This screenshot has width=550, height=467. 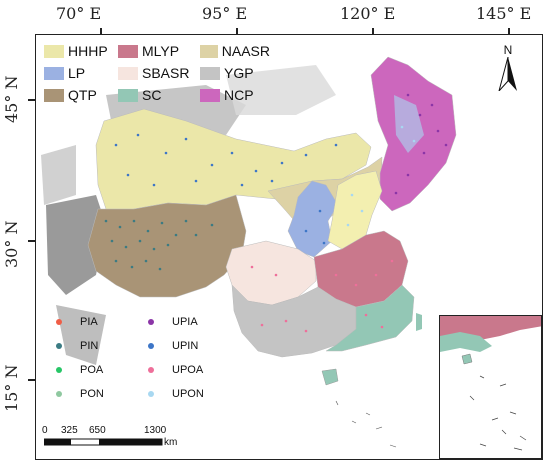 I want to click on point-dot-upia, so click(x=151, y=322).